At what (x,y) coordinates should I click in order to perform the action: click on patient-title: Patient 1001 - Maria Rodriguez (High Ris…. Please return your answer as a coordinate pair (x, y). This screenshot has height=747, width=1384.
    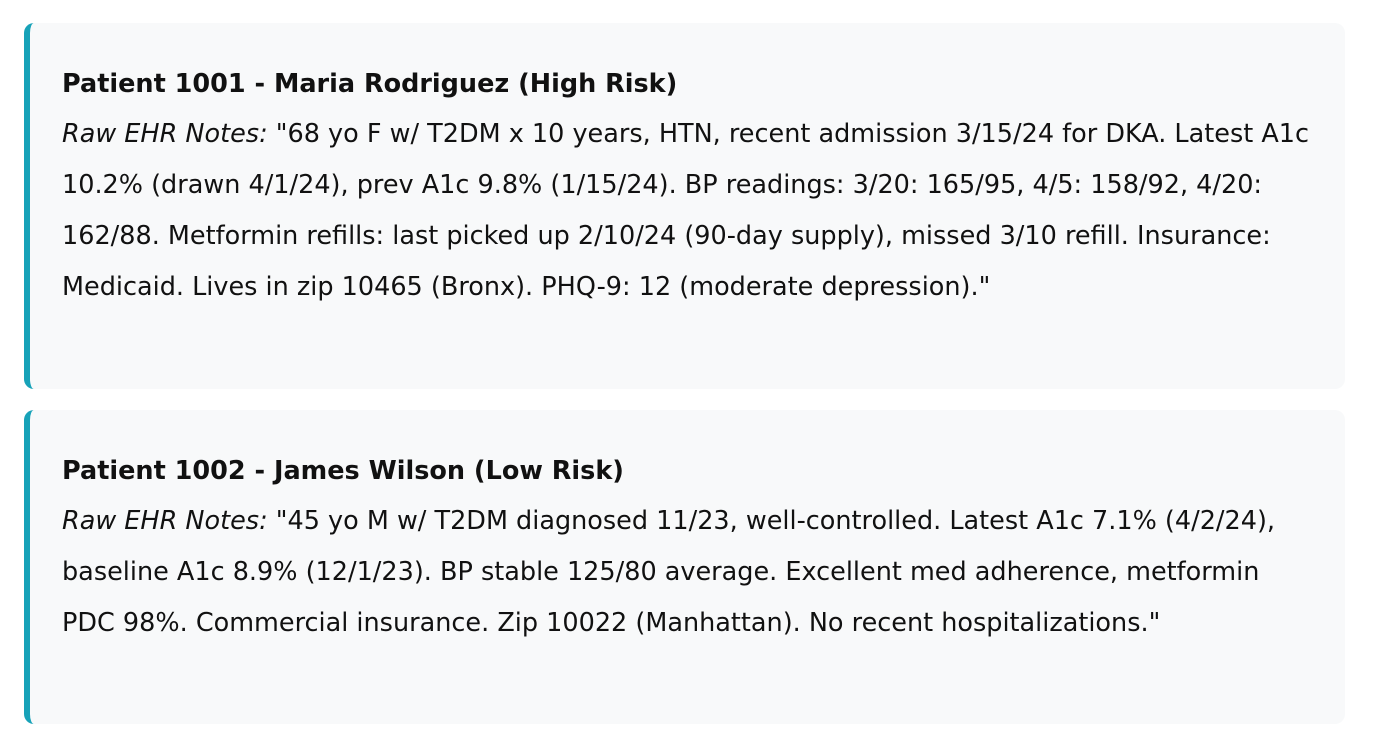
    Looking at the image, I should click on (370, 84).